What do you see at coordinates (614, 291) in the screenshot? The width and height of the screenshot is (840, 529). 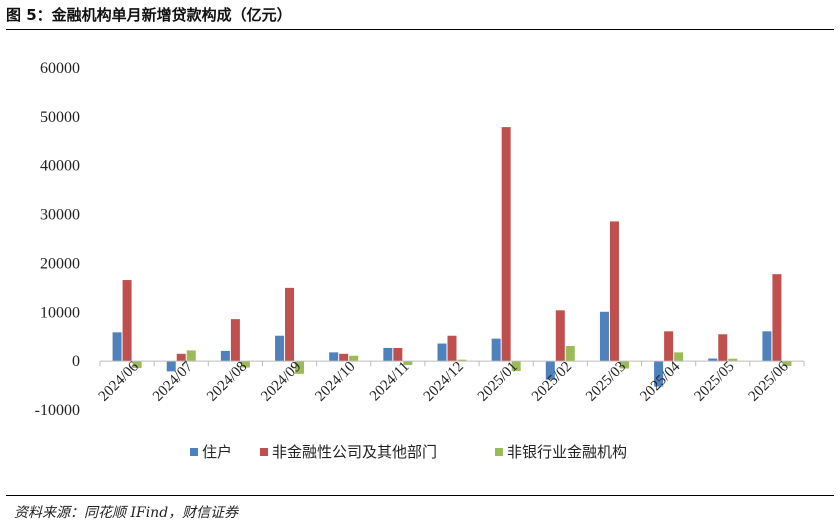 I see `bar-非金融性公司及其他部门-2025/03` at bounding box center [614, 291].